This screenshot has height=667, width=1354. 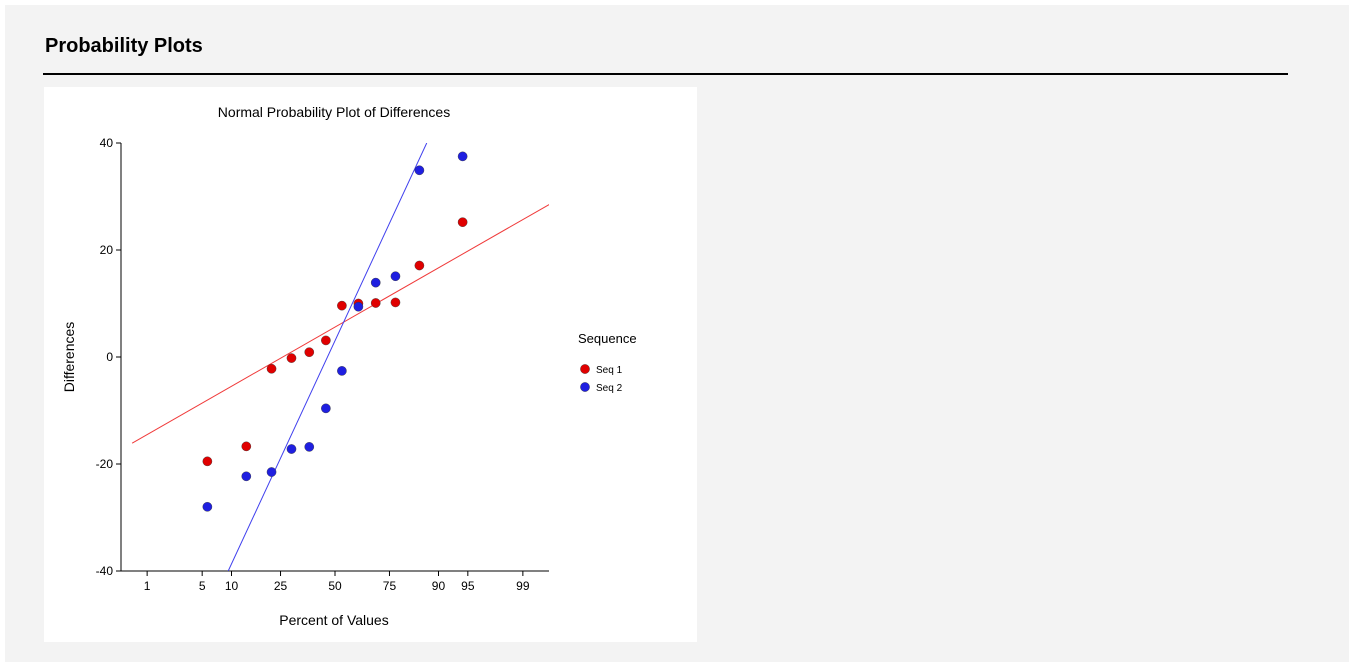 I want to click on legend-label-seq-2: Seq 2, so click(x=609, y=388).